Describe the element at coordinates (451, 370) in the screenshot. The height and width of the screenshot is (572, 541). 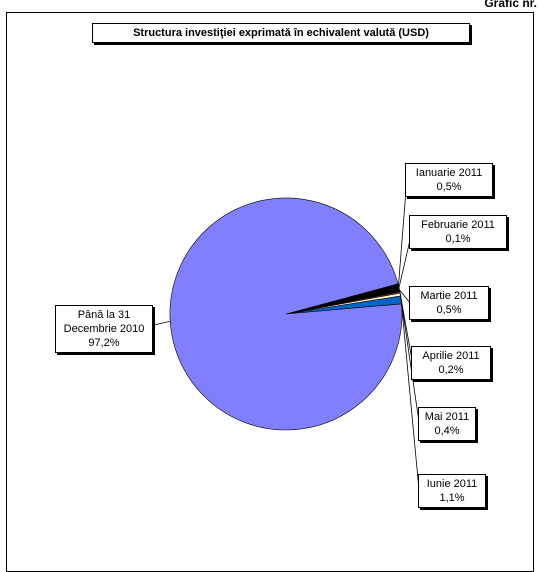
I see `slice-label-value: 0,2%` at that location.